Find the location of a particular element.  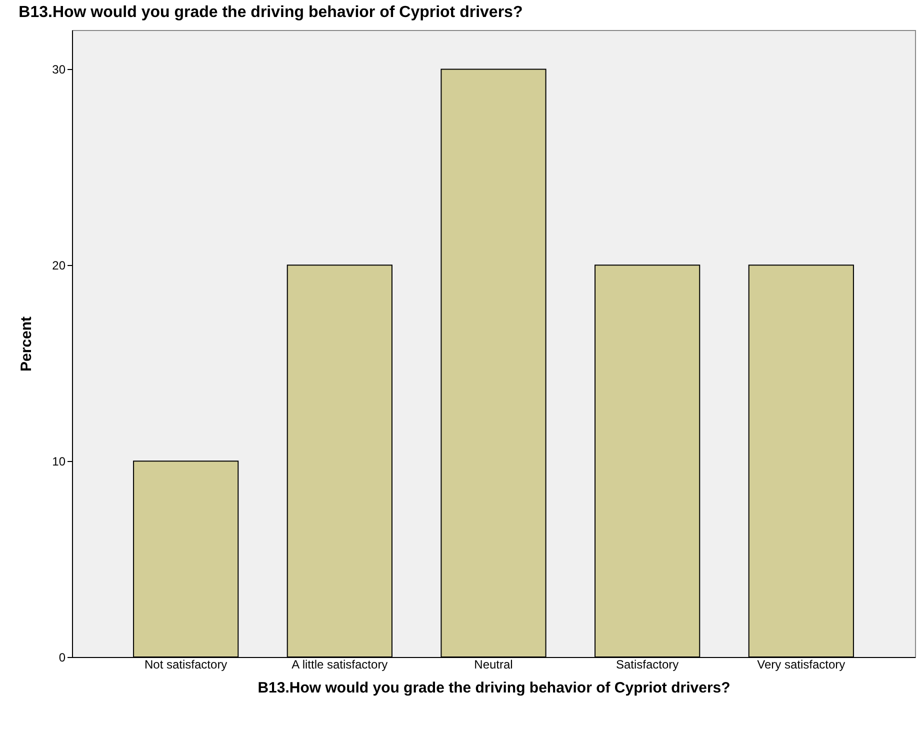

x-tick-label: Very satisfactory is located at coordinates (801, 665).